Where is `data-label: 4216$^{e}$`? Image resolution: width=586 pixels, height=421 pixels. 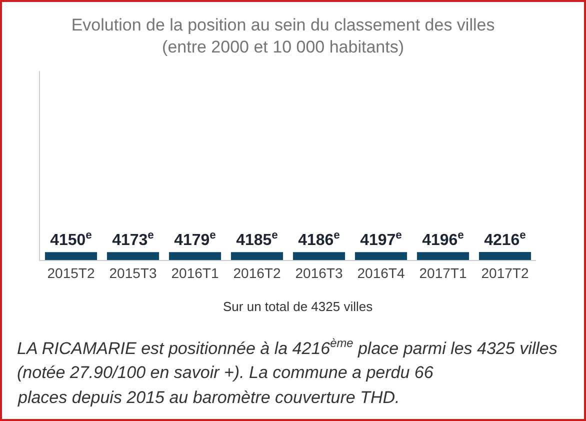
data-label: 4216$^{e}$ is located at coordinates (505, 239).